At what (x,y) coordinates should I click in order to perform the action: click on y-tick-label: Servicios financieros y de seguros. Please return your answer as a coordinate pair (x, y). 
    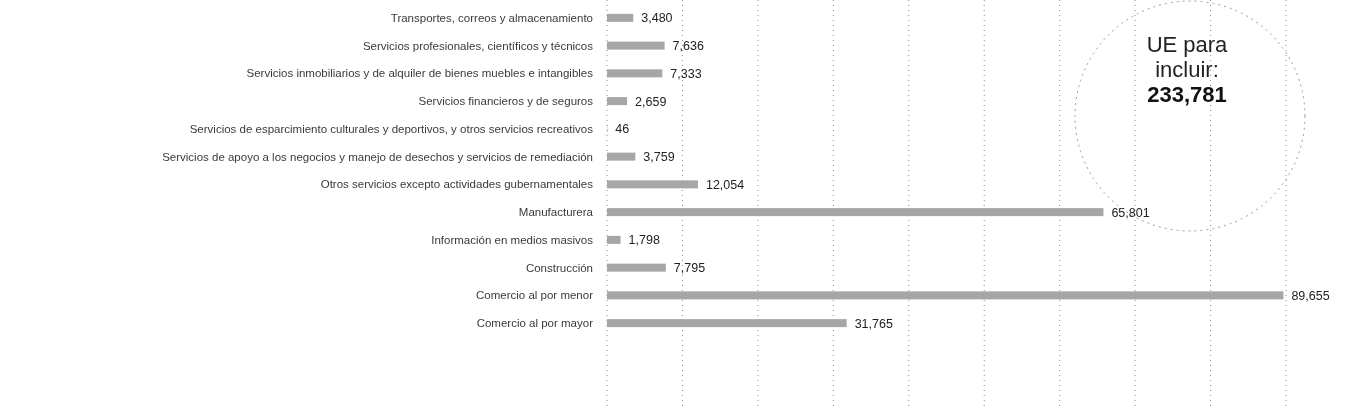
    Looking at the image, I should click on (506, 101).